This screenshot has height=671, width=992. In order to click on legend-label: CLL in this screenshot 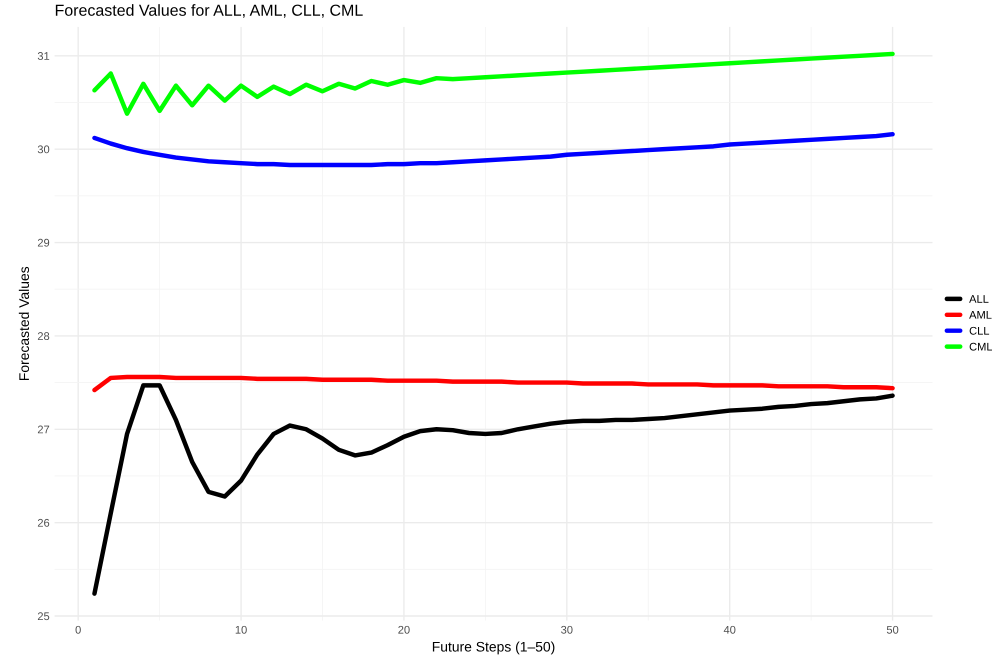, I will do `click(980, 330)`.